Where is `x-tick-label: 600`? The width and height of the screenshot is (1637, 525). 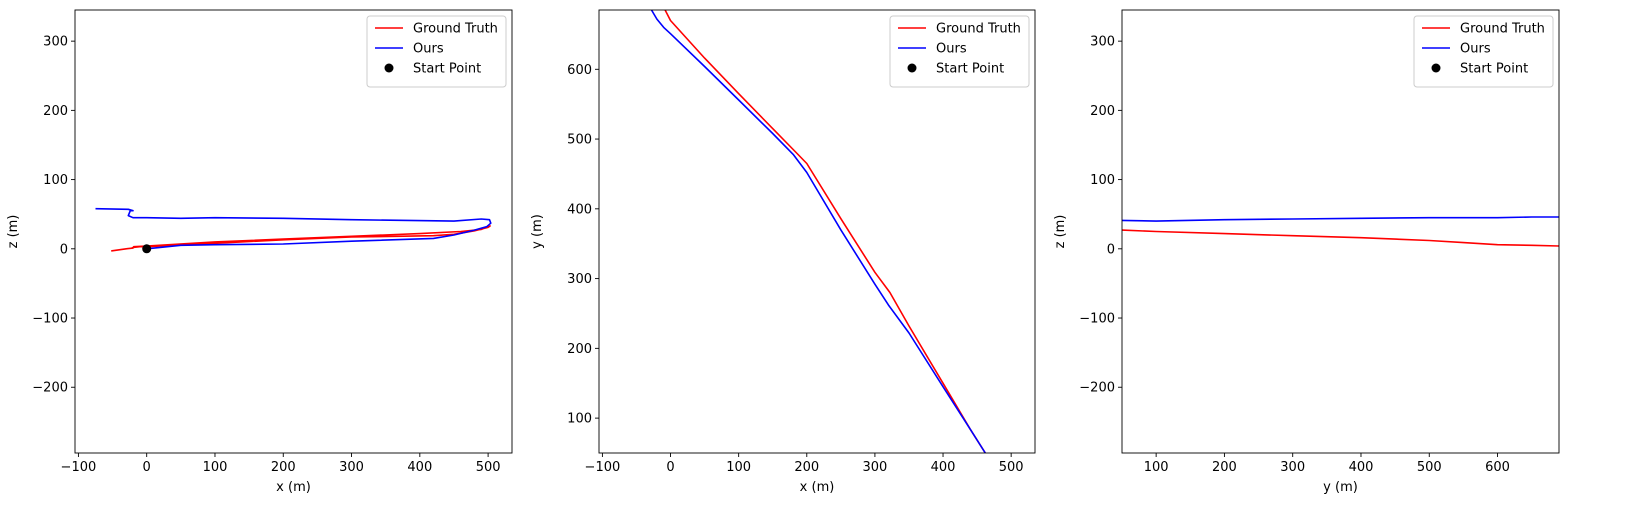
x-tick-label: 600 is located at coordinates (1497, 467).